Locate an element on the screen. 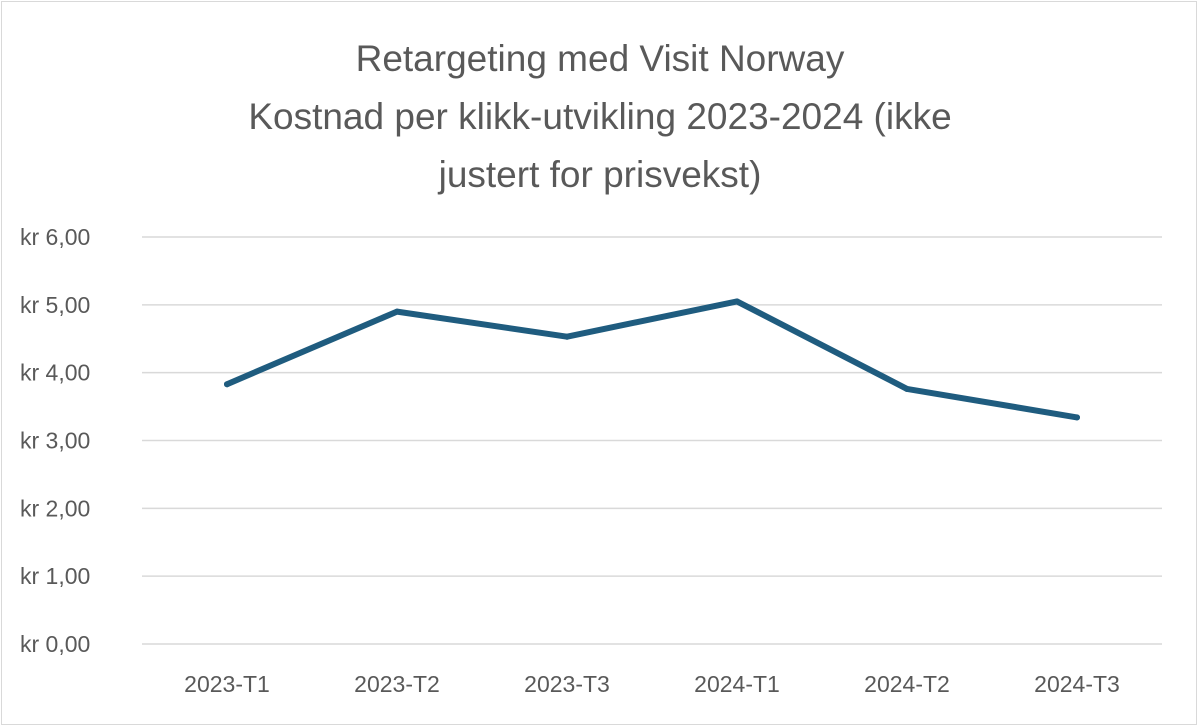  y-tick-label: kr 0,00 is located at coordinates (55, 644).